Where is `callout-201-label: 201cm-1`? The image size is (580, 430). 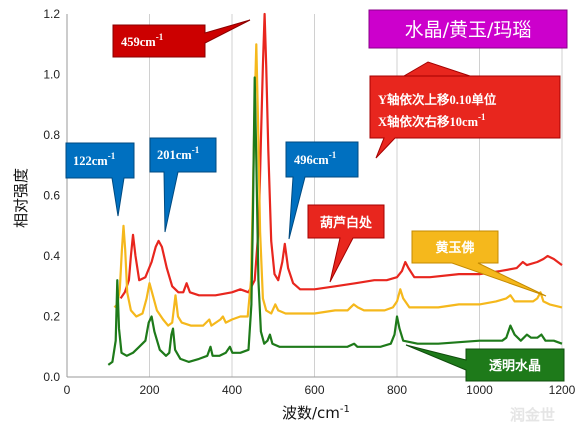
callout-201-label: 201cm-1 is located at coordinates (178, 153).